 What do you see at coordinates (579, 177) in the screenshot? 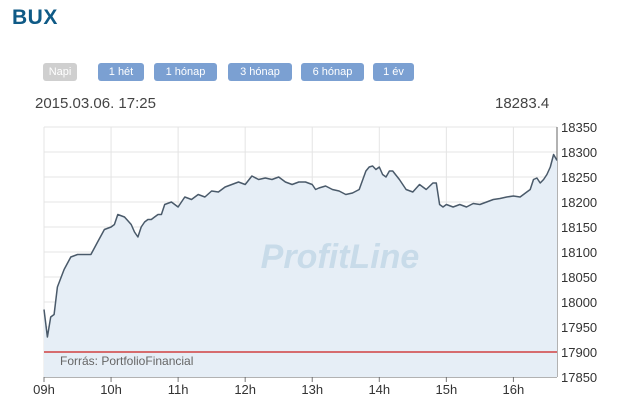
I see `y-tick-label: 18250` at bounding box center [579, 177].